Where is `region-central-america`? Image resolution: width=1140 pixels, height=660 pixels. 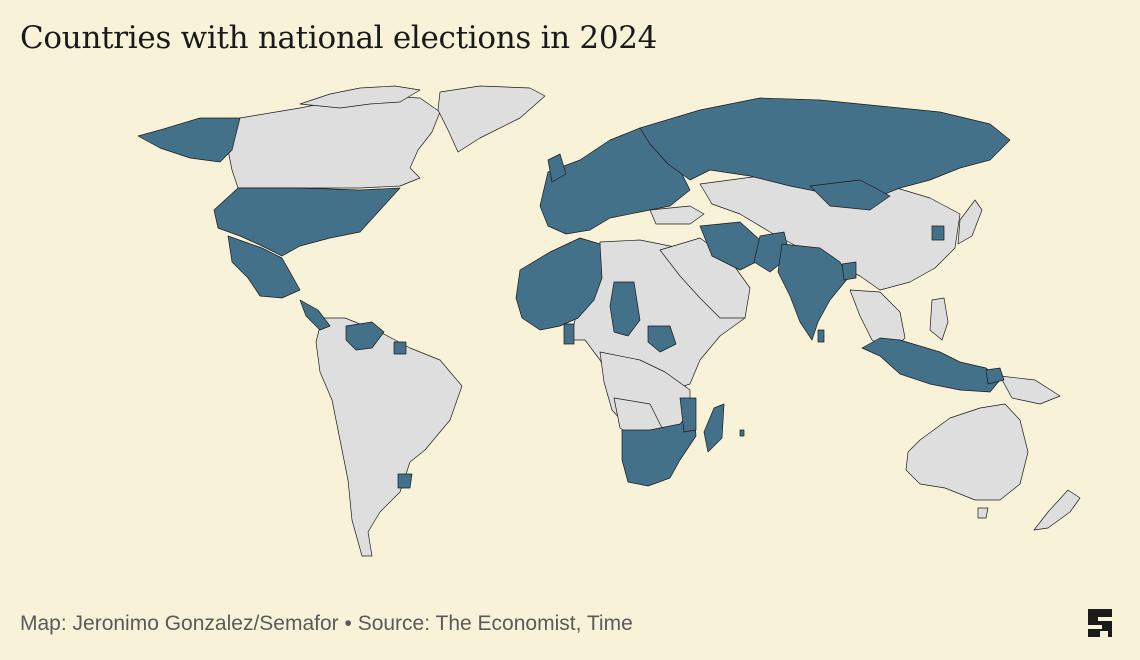
region-central-america is located at coordinates (315, 315).